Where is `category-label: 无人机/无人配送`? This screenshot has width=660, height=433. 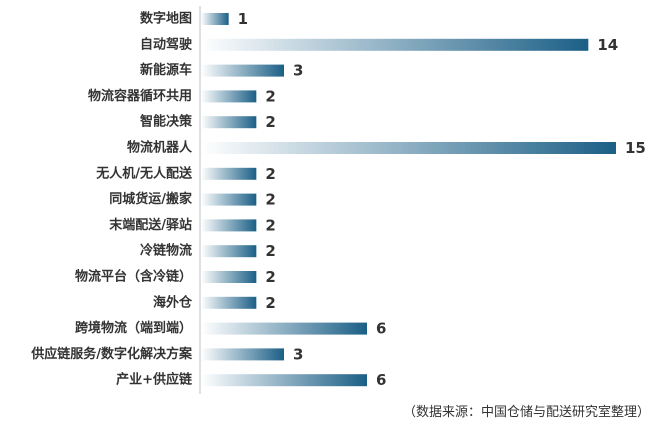
category-label: 无人机/无人配送 is located at coordinates (144, 173).